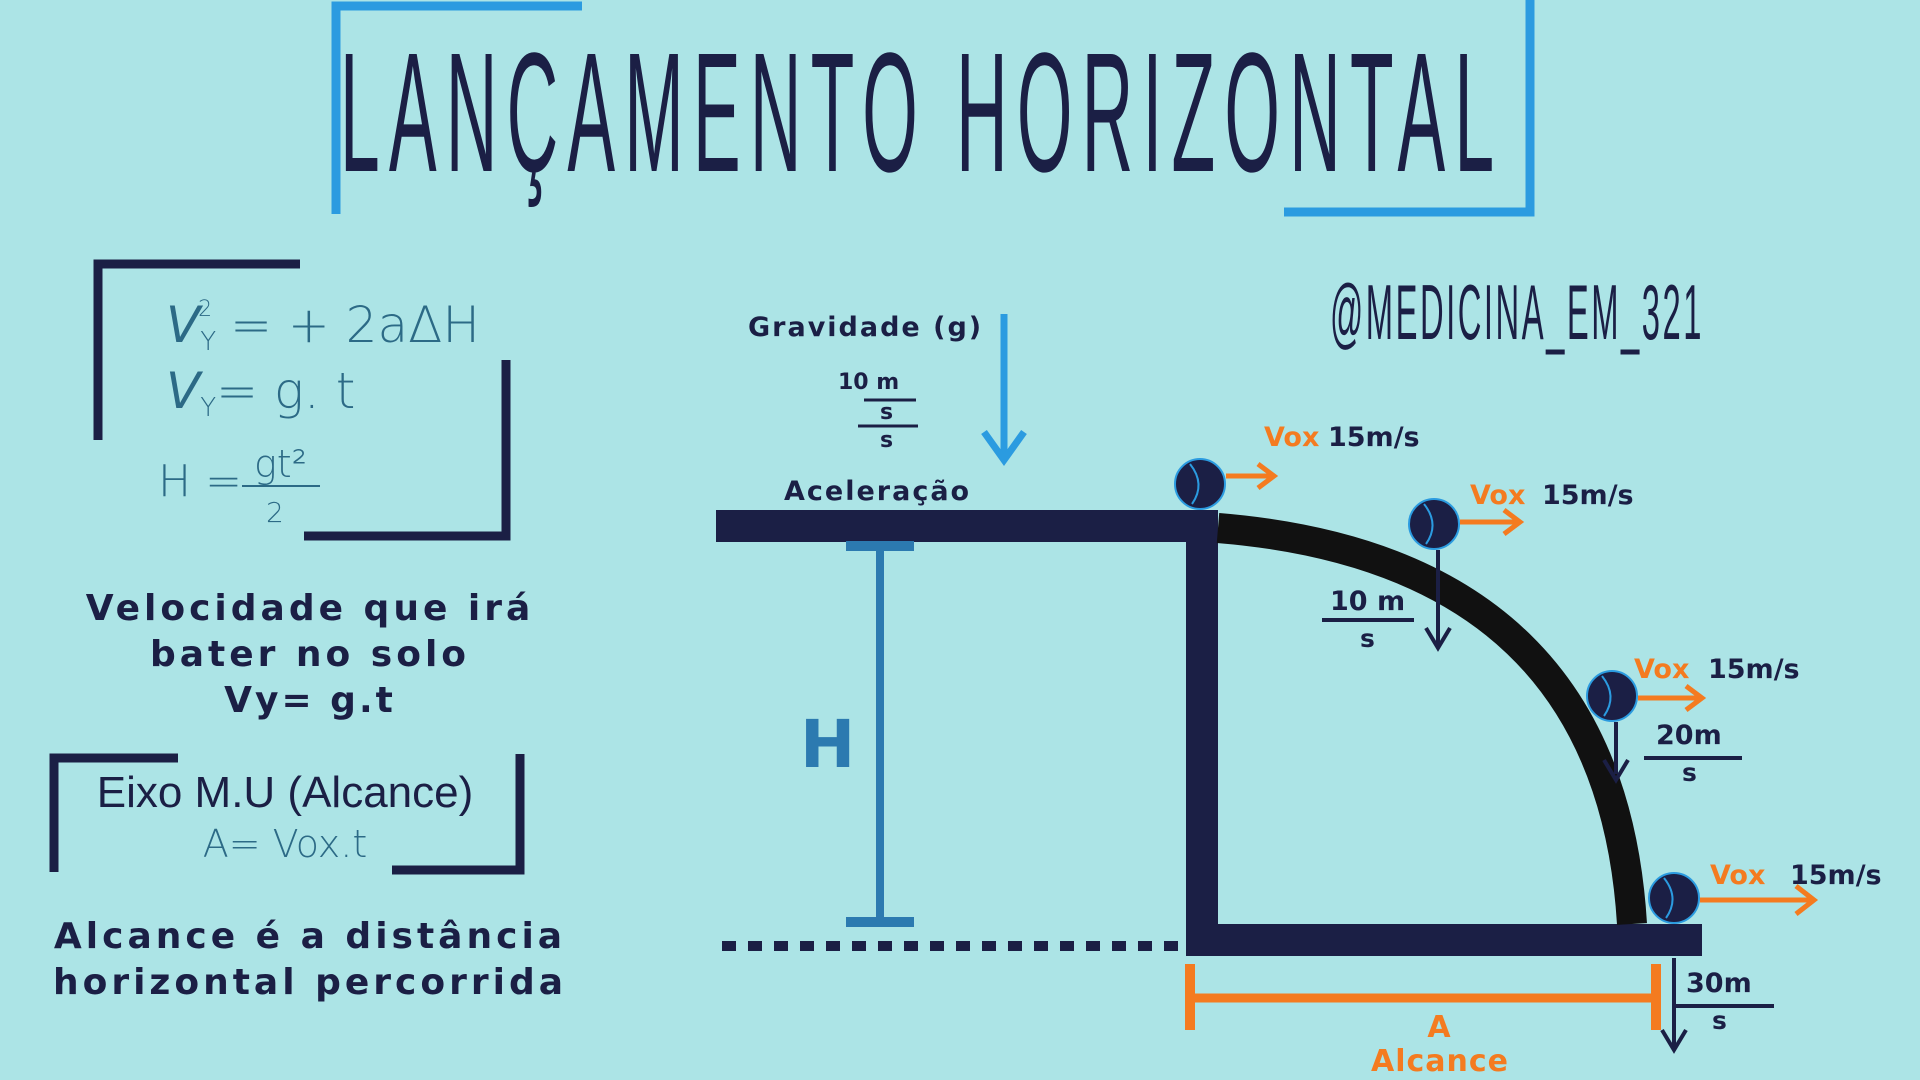 The width and height of the screenshot is (1920, 1080). What do you see at coordinates (285, 844) in the screenshot?
I see `range-box-formula: A= Vox.t` at bounding box center [285, 844].